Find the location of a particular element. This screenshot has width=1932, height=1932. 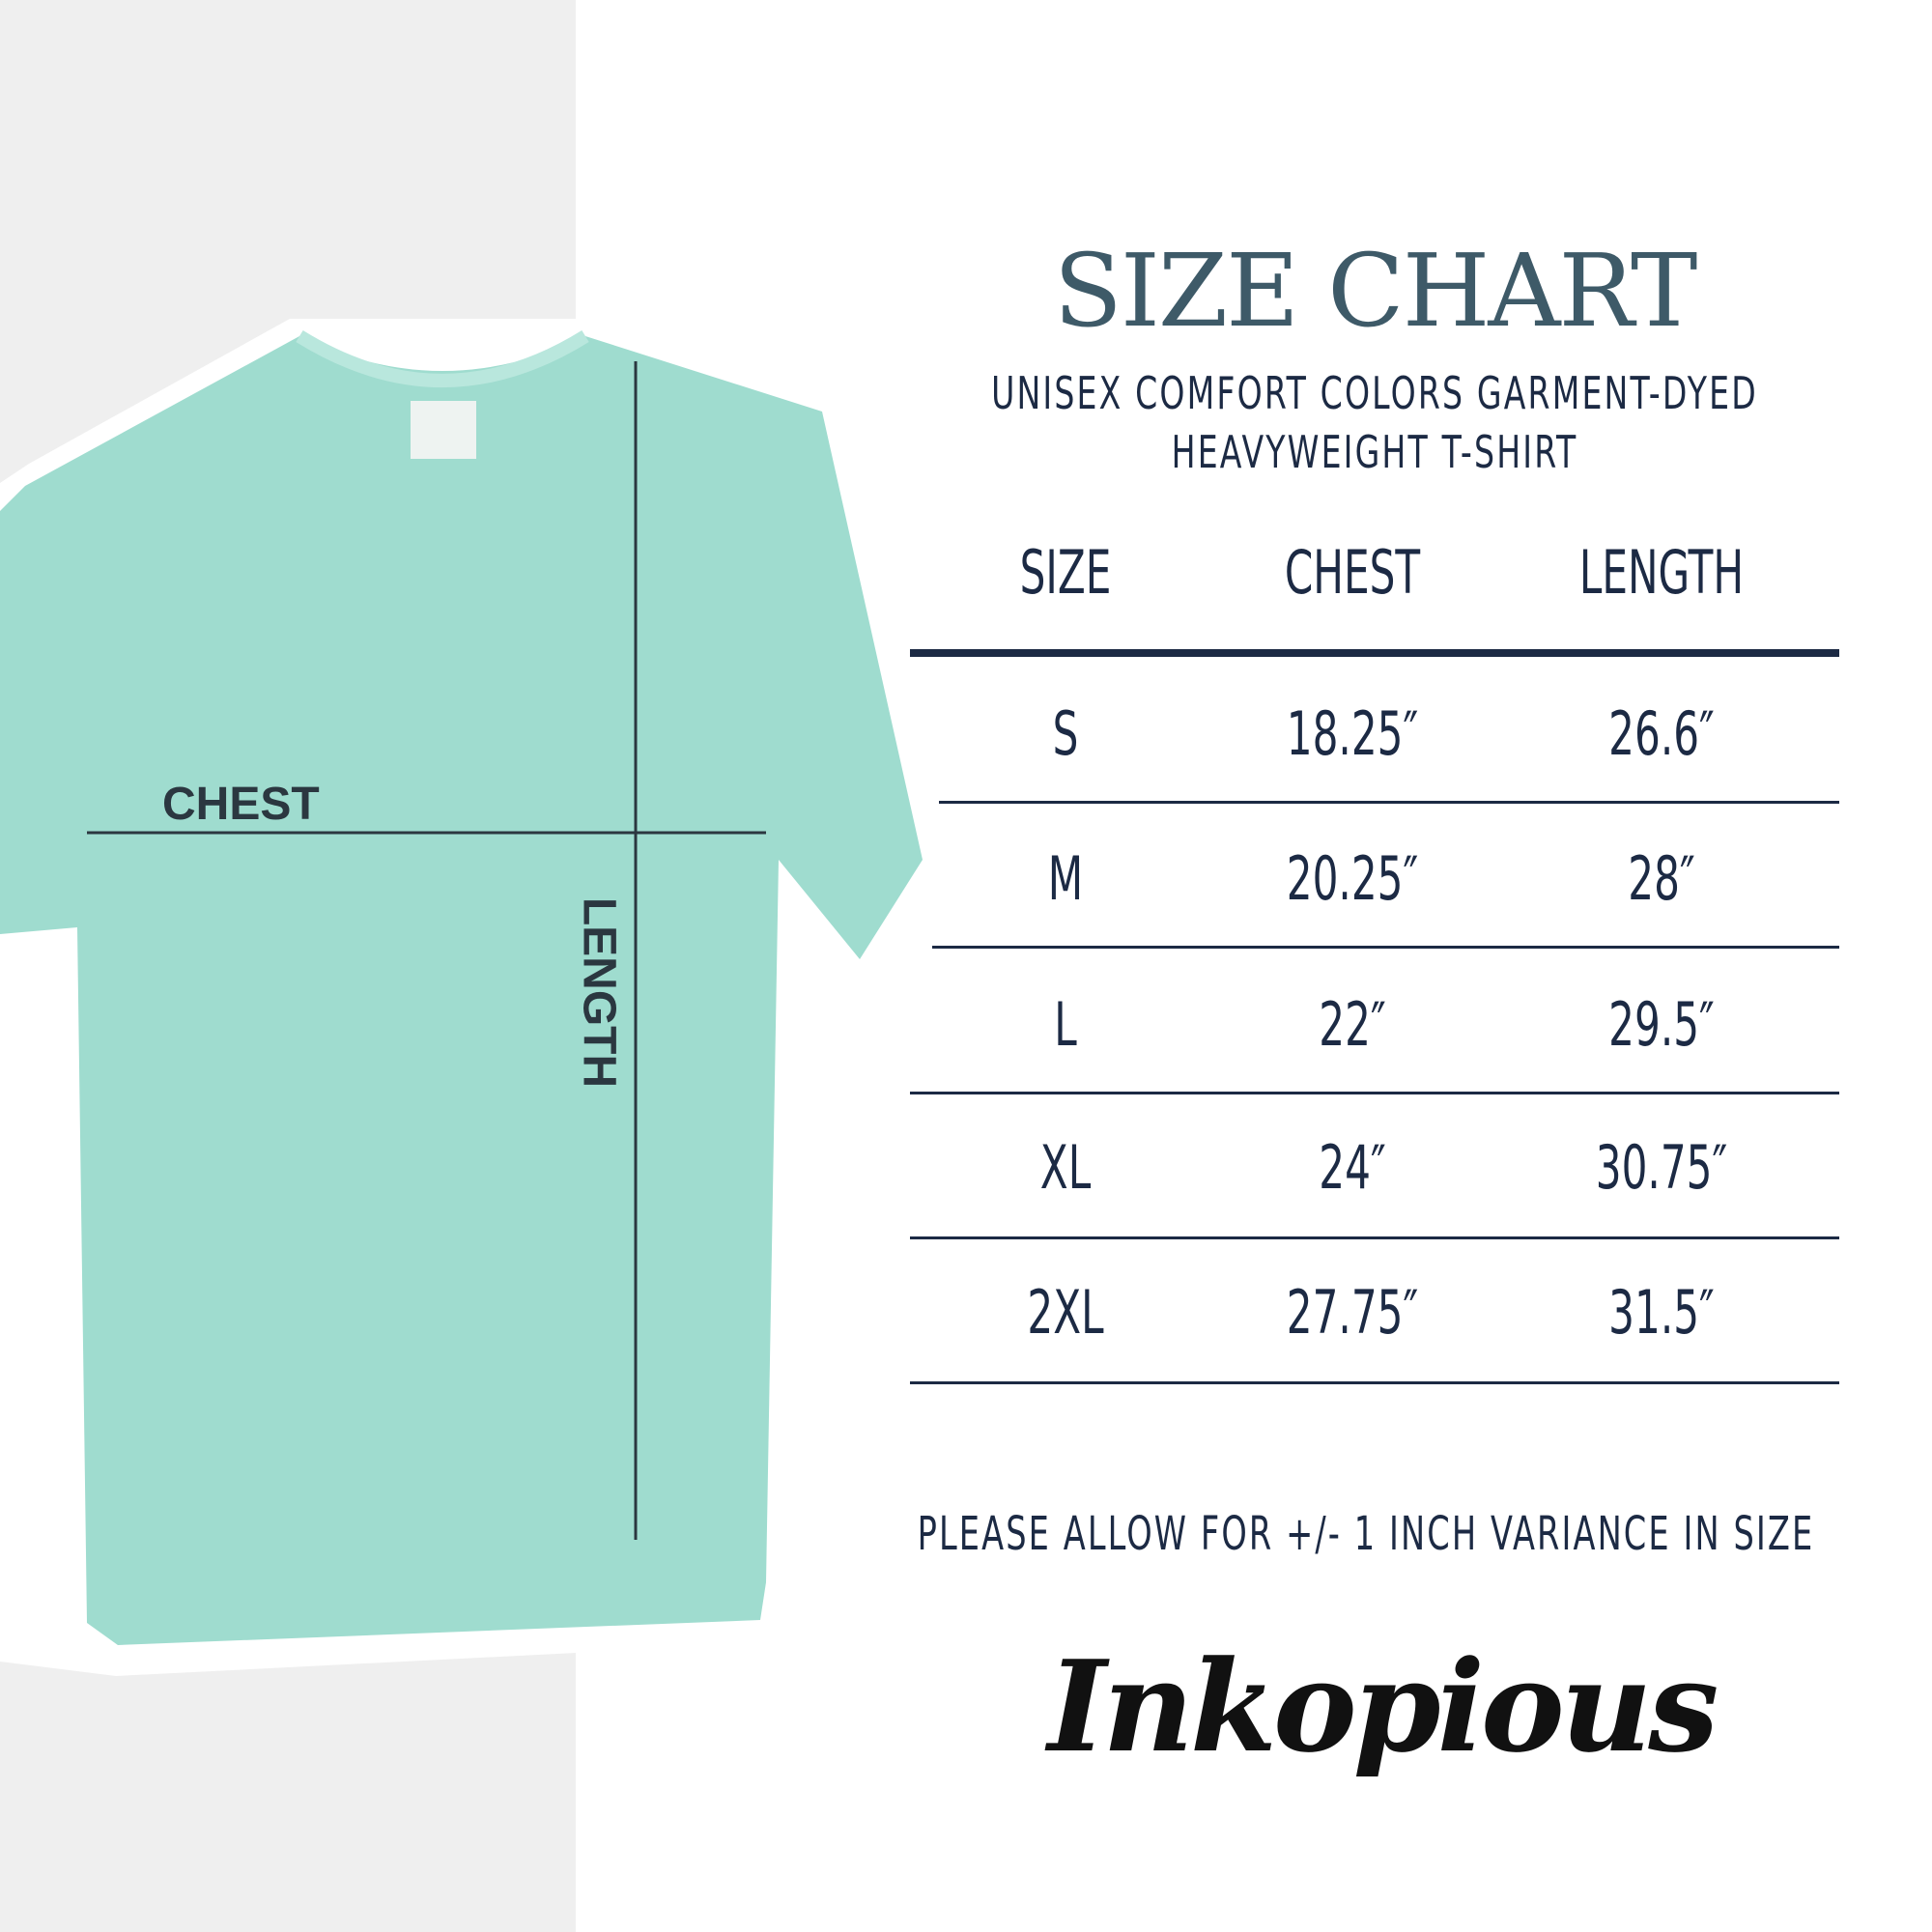

header-length: LENGTH is located at coordinates (1661, 572).